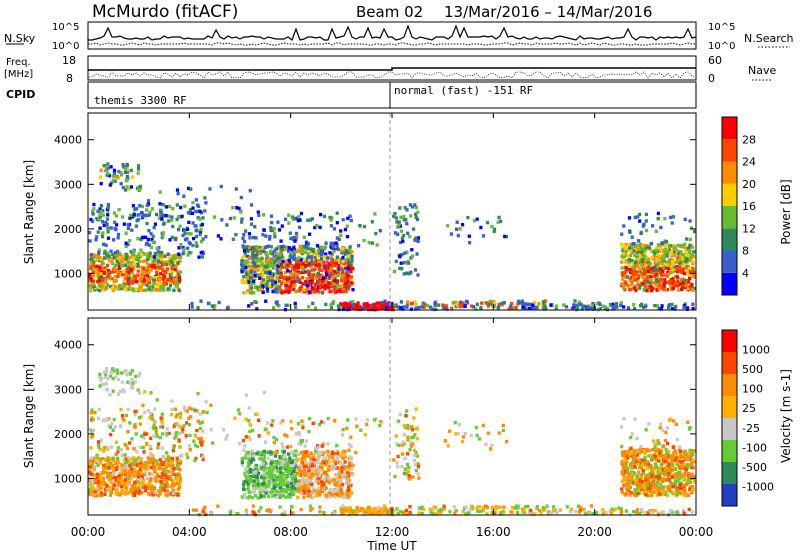 The image size is (800, 554). I want to click on freq-unit-label: [MHz], so click(18, 74).